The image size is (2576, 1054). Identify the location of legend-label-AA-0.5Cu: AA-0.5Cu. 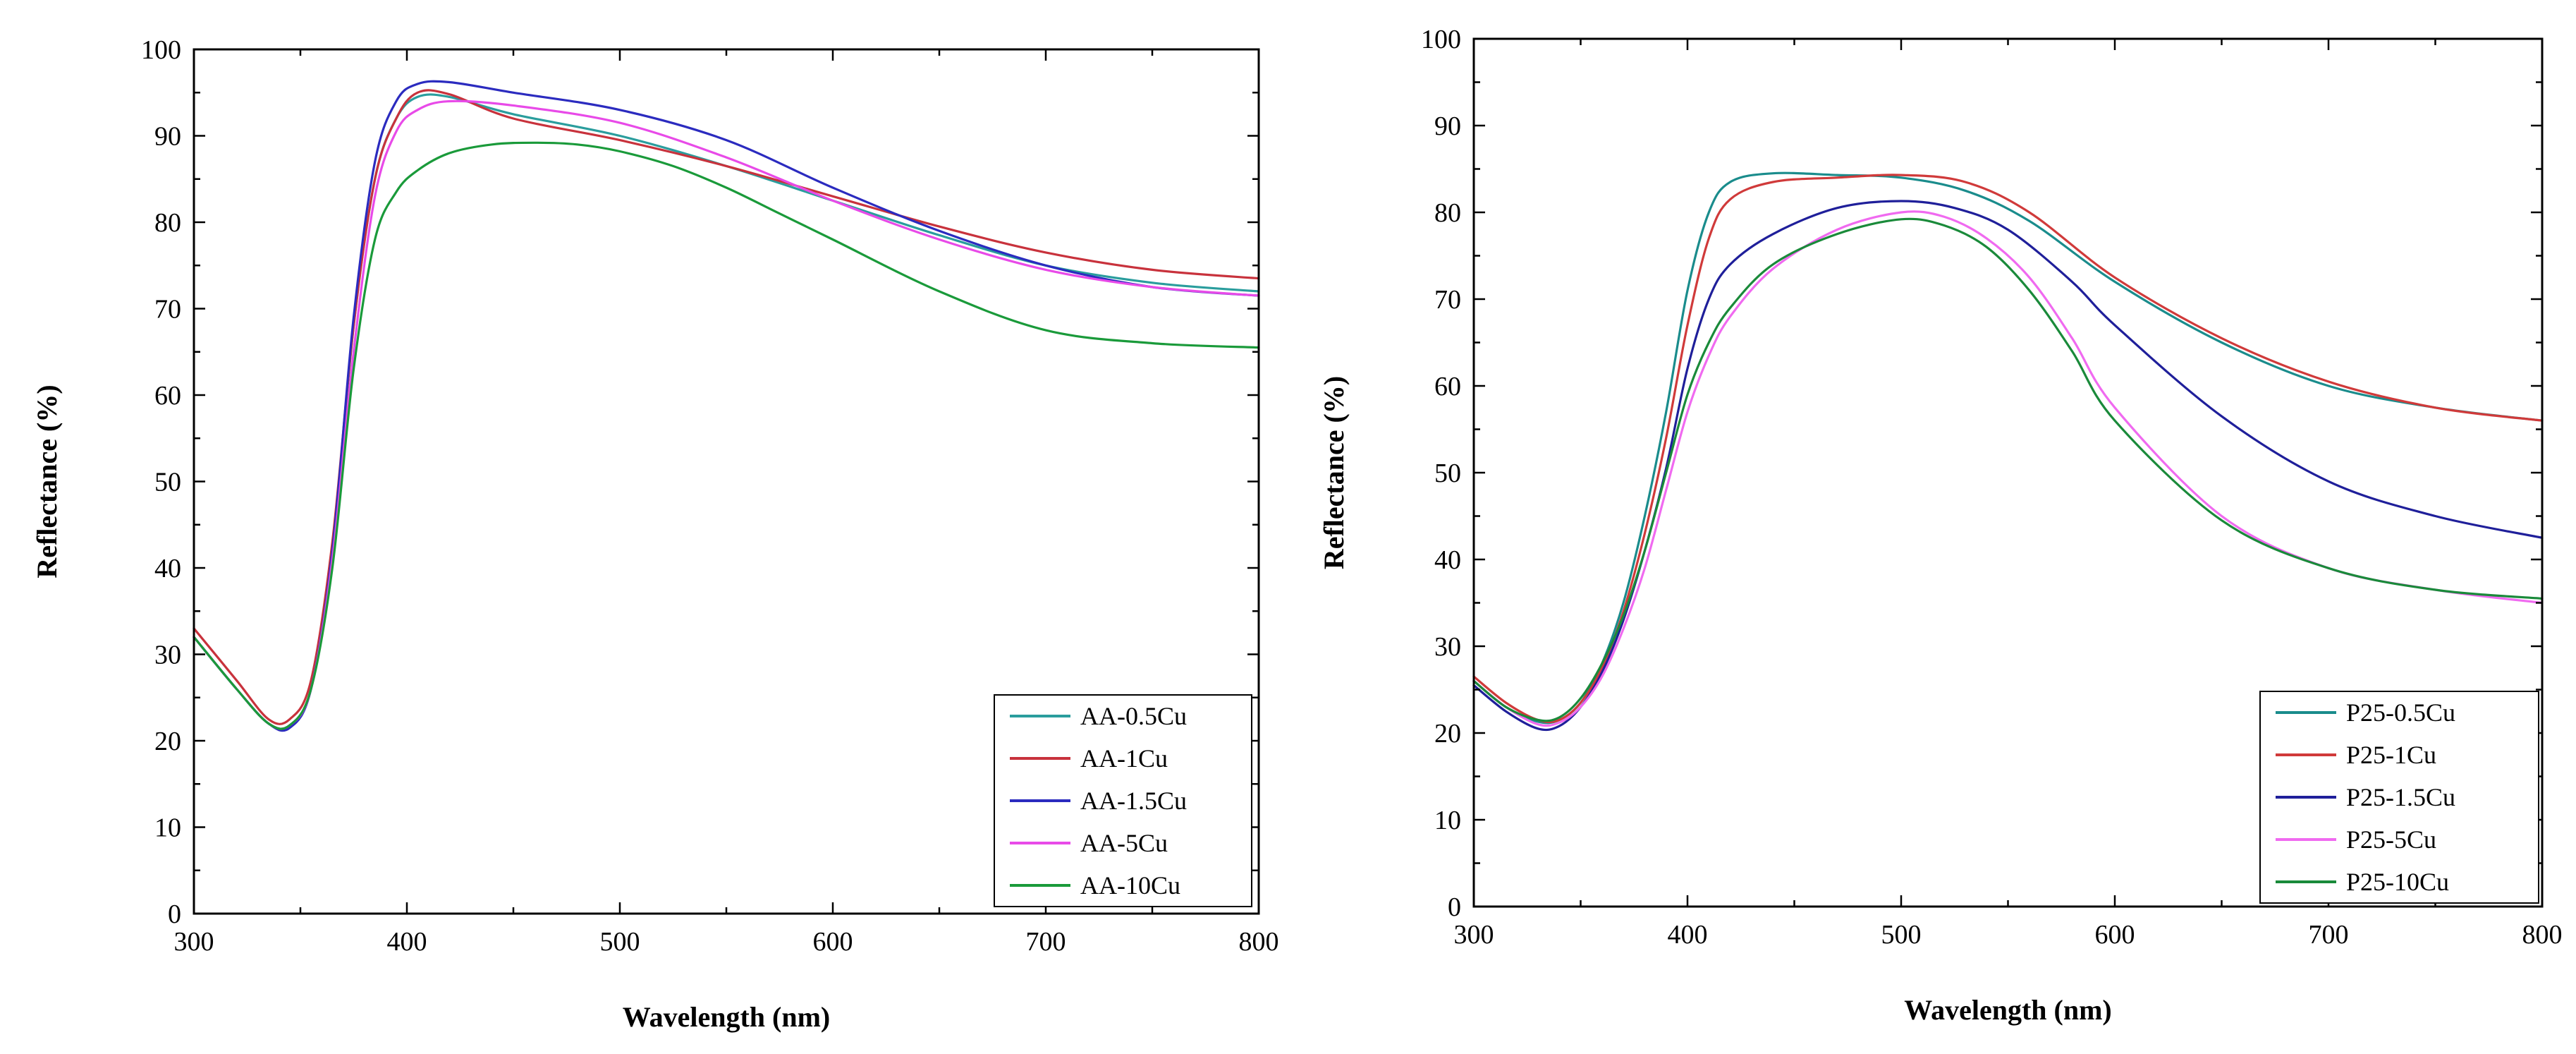
(1134, 716).